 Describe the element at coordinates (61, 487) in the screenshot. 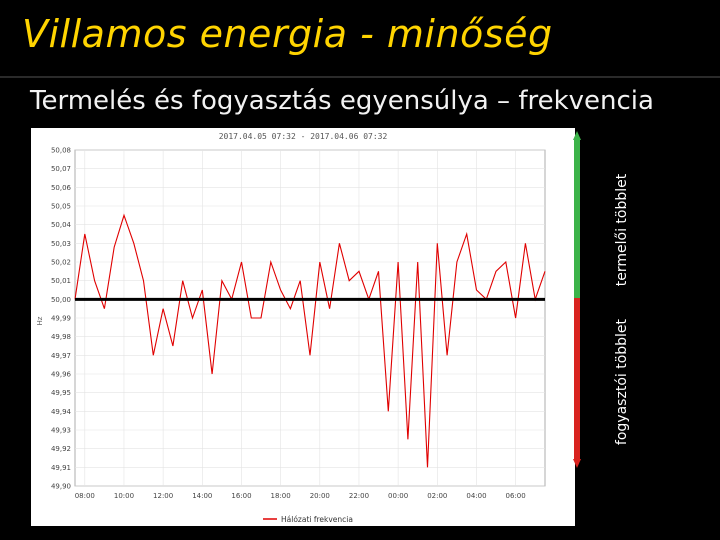

I see `y-tick-label: 49,90` at that location.